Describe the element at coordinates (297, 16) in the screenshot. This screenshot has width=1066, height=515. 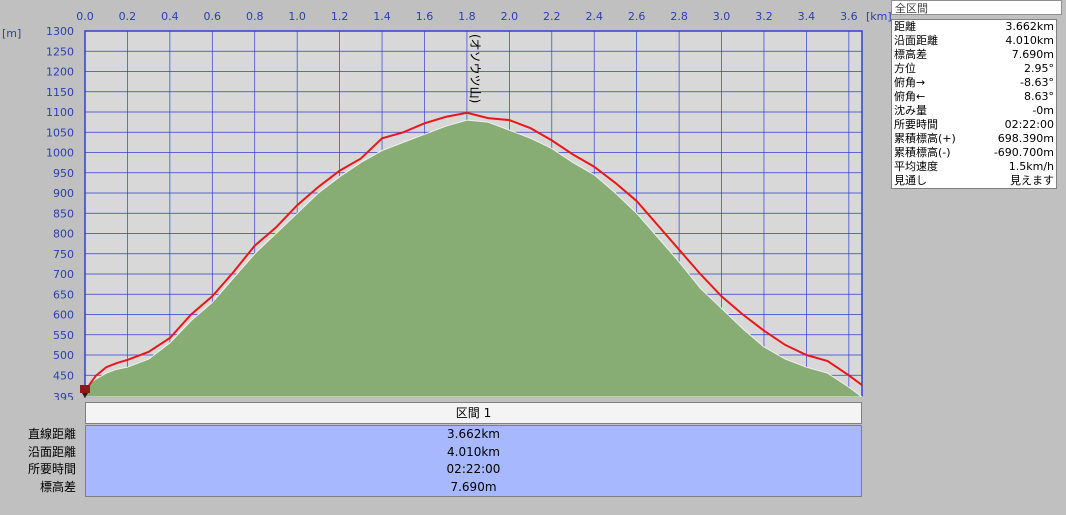
I see `x-tick-label: 1.0` at that location.